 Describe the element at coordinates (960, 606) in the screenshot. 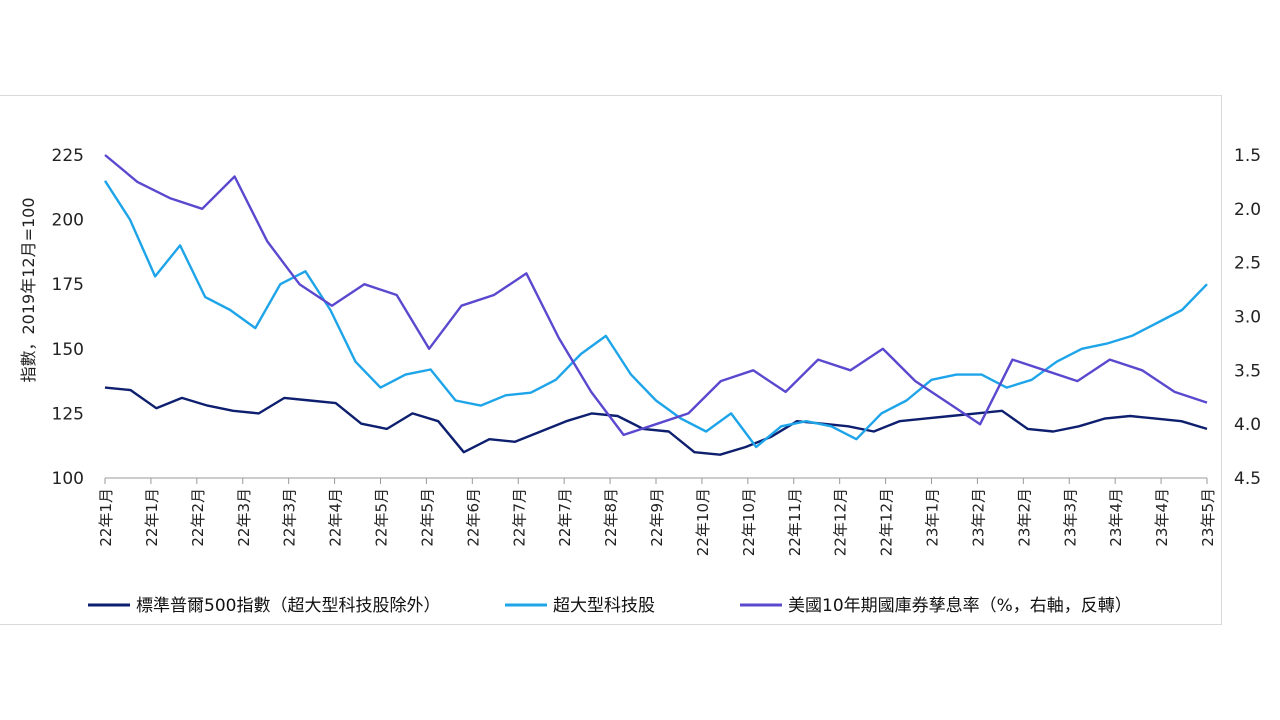

I see `legend-label: 美國10年期國庫券孳息率（%，右軸，反轉）` at that location.